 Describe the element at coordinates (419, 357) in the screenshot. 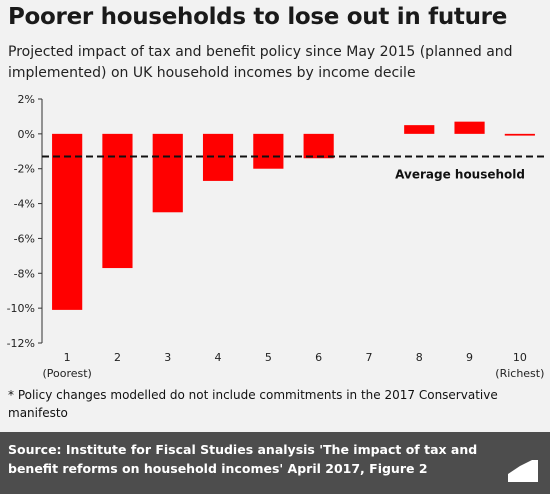

I see `x-tick-label: 8` at that location.